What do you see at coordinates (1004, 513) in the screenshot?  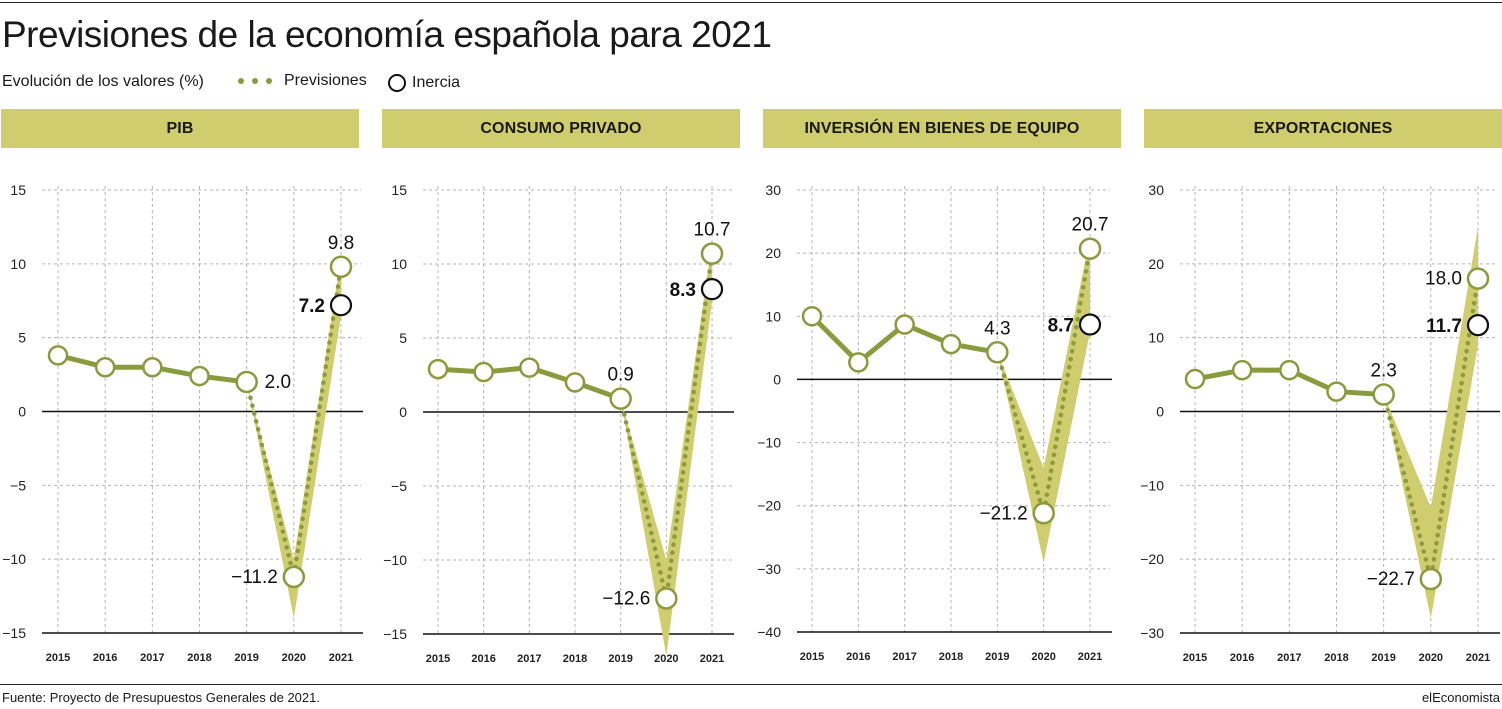 I see `data-label: −21.2` at bounding box center [1004, 513].